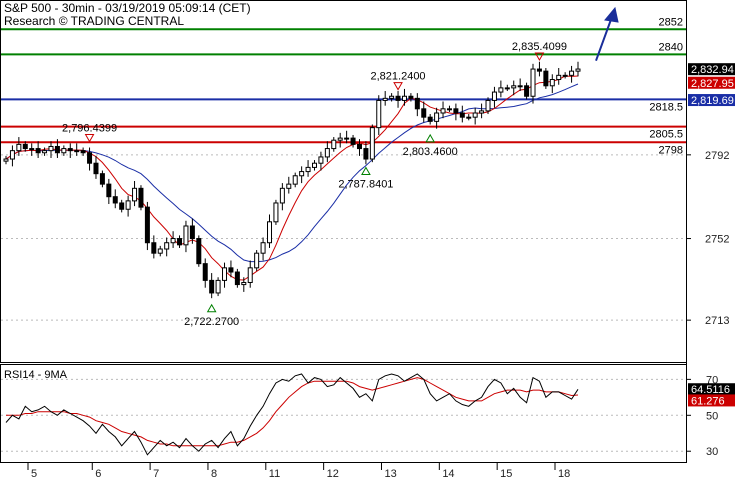 This screenshot has height=480, width=735. I want to click on level-label: 2818.5, so click(666, 107).